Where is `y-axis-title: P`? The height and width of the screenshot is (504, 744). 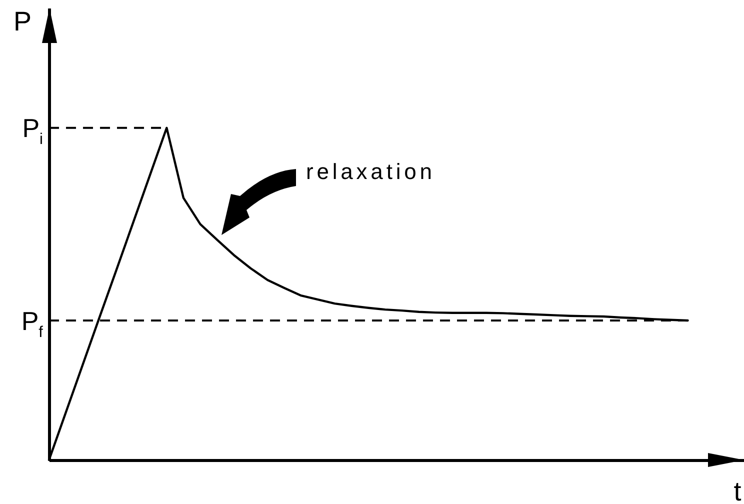 y-axis-title: P is located at coordinates (22, 21).